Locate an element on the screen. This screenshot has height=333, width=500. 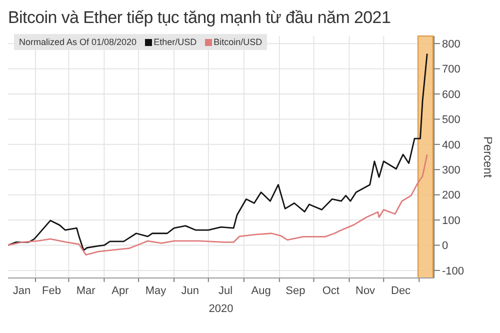
x-tick-label: Sep is located at coordinates (296, 290).